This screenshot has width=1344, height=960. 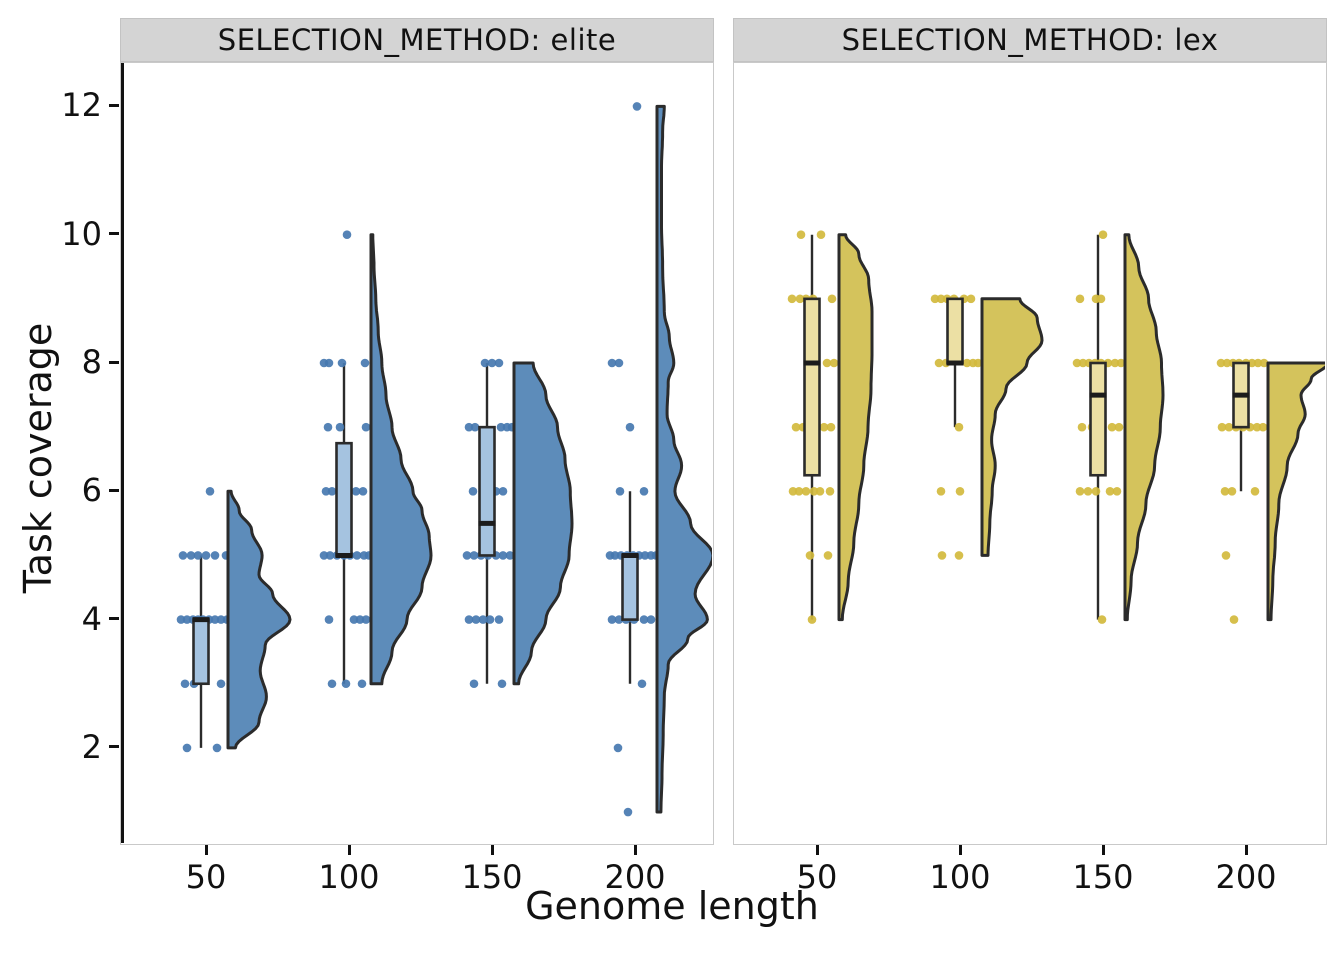 I want to click on facet-title-lex: SELECTION_METHOD: lex, so click(x=1030, y=40).